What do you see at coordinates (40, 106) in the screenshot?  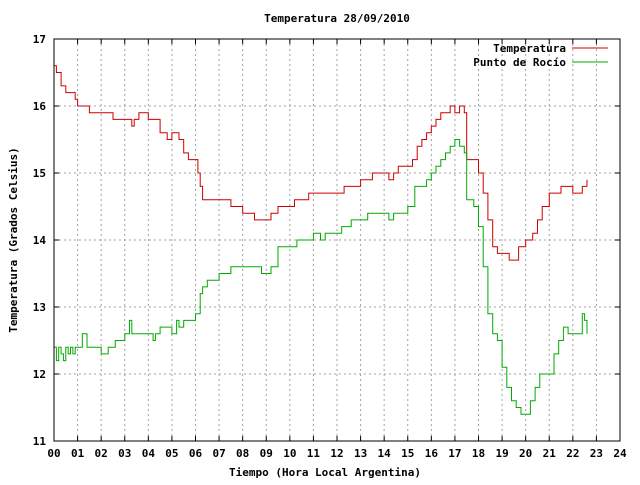 I see `y-tick-label: 16` at bounding box center [40, 106].